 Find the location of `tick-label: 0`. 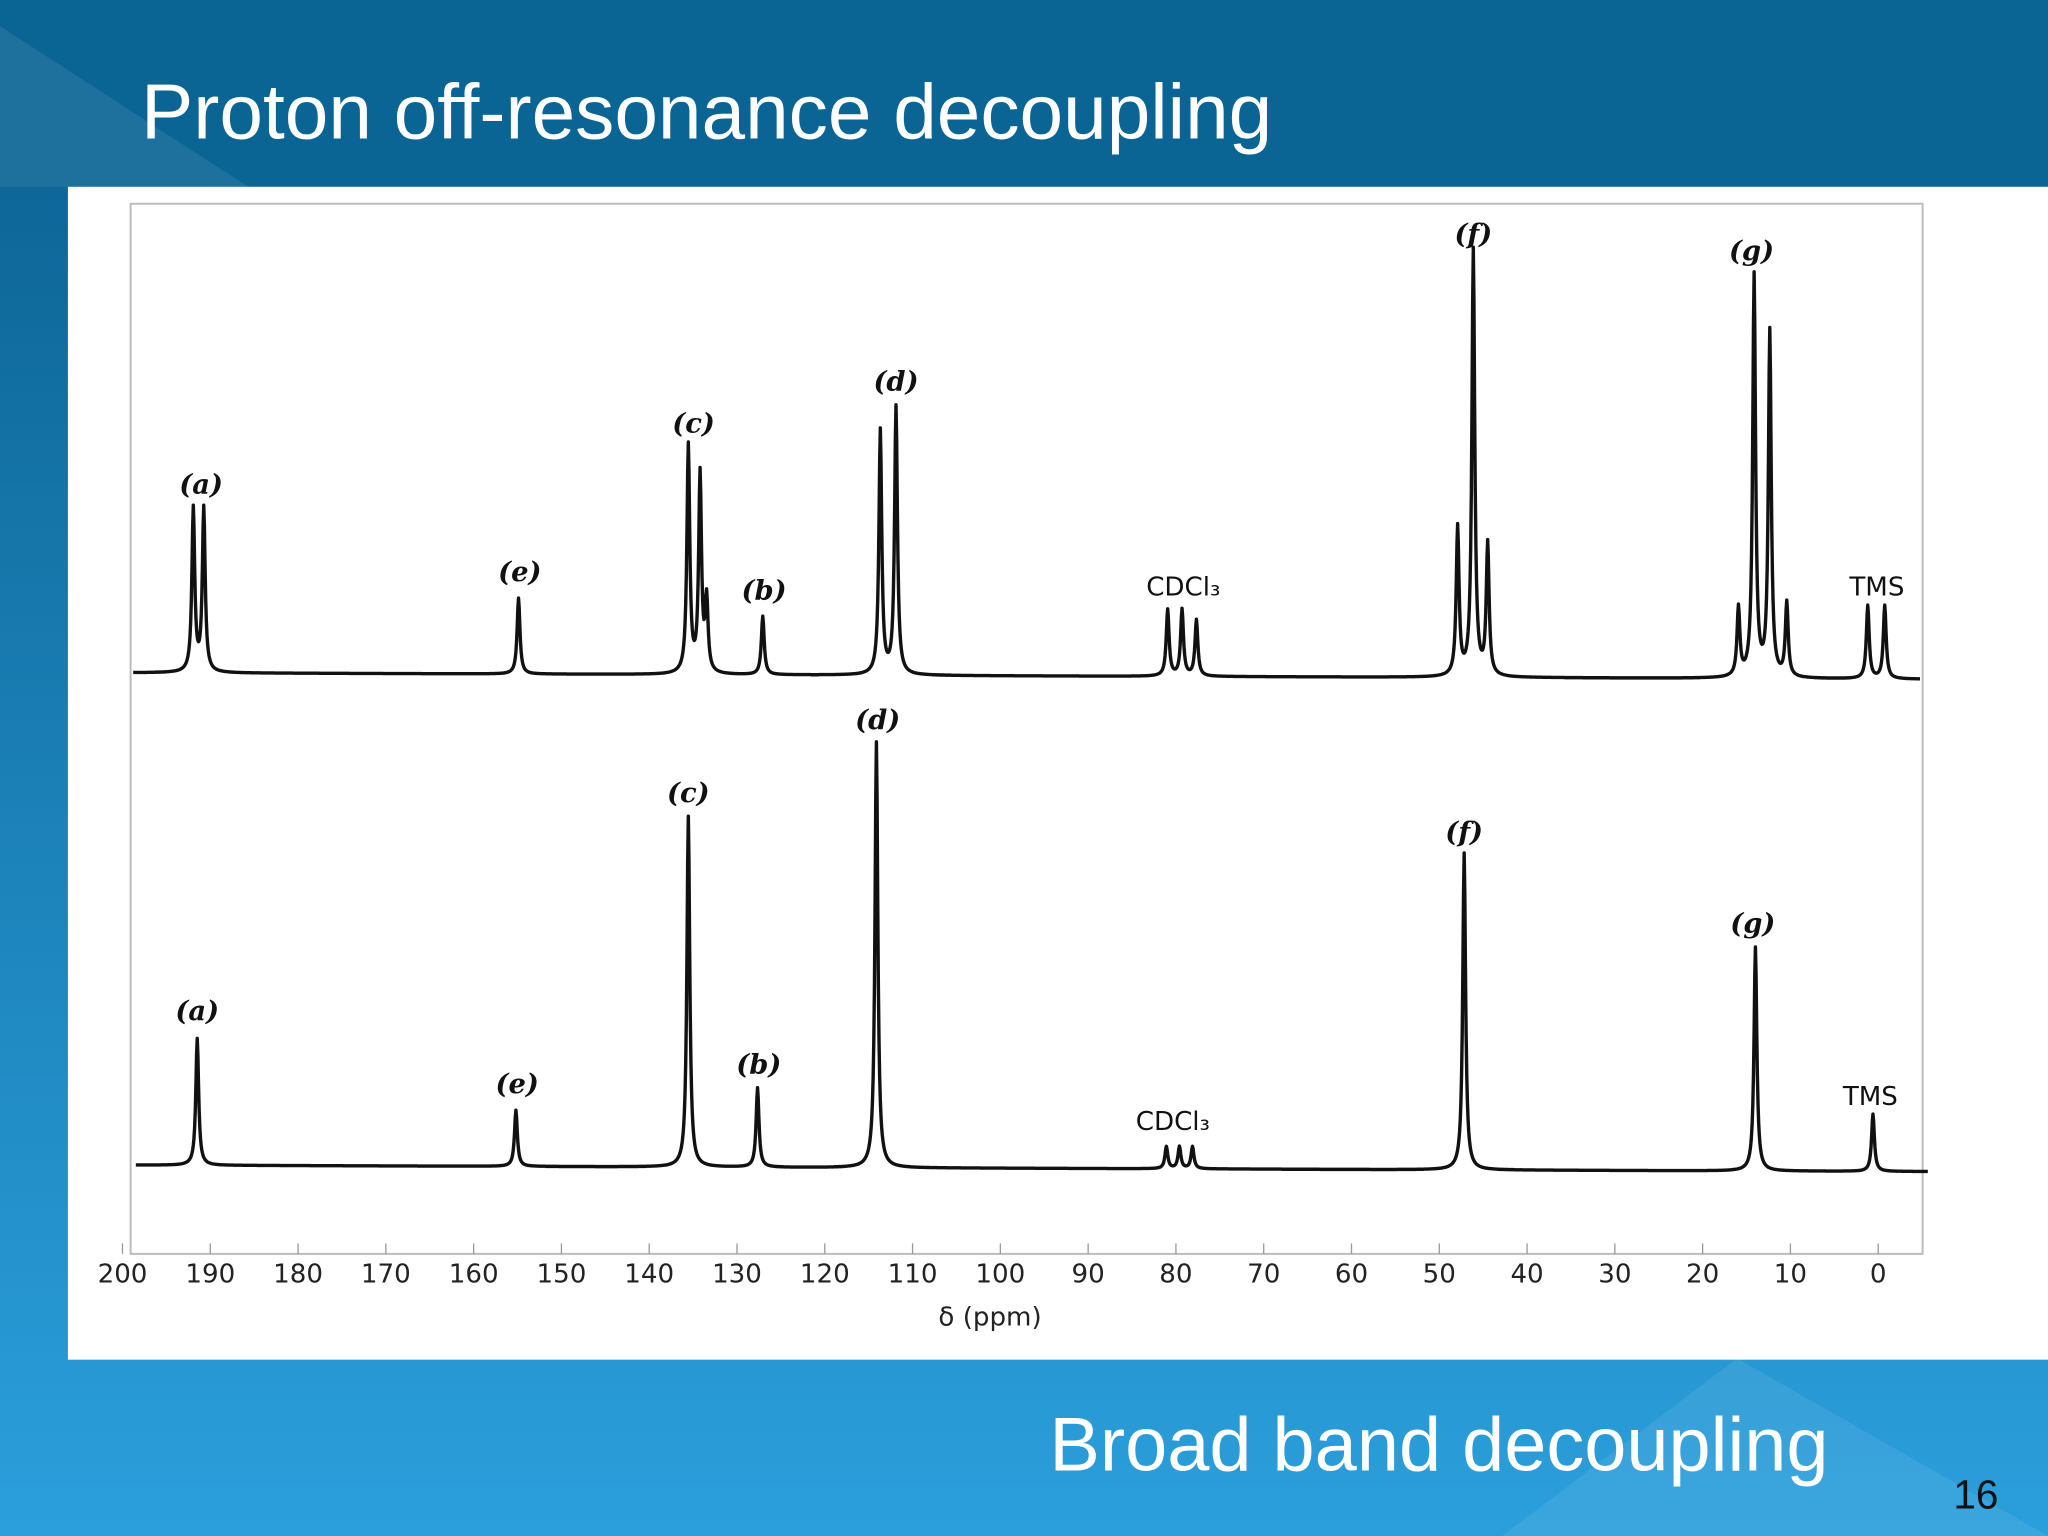

tick-label: 0 is located at coordinates (1878, 1275).